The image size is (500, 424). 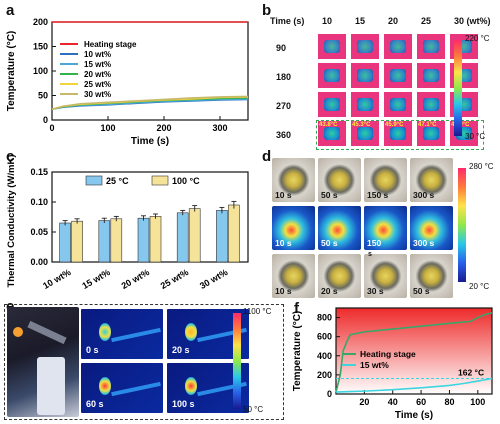 I want to click on row-header: 270, so click(x=284, y=106).